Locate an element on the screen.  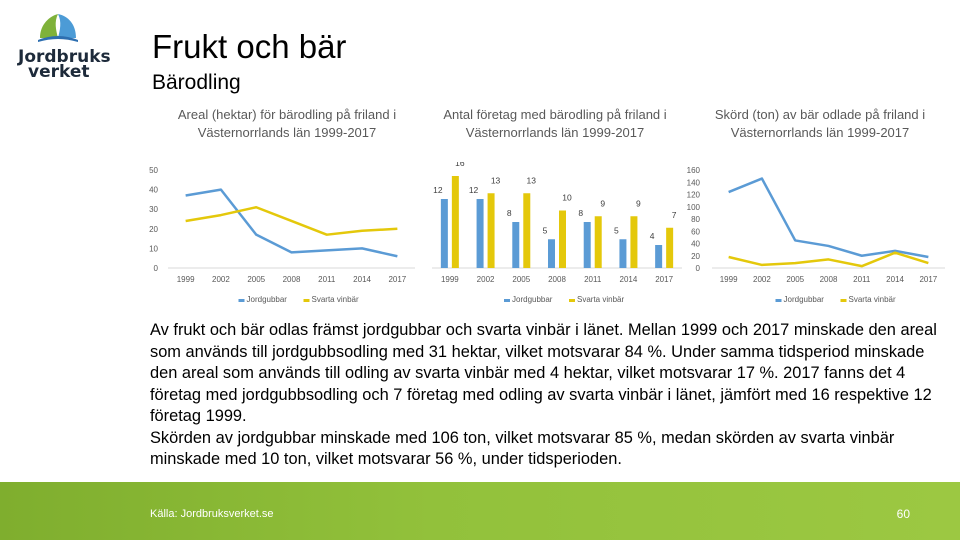
y-tick-label: 10 is located at coordinates (153, 248).